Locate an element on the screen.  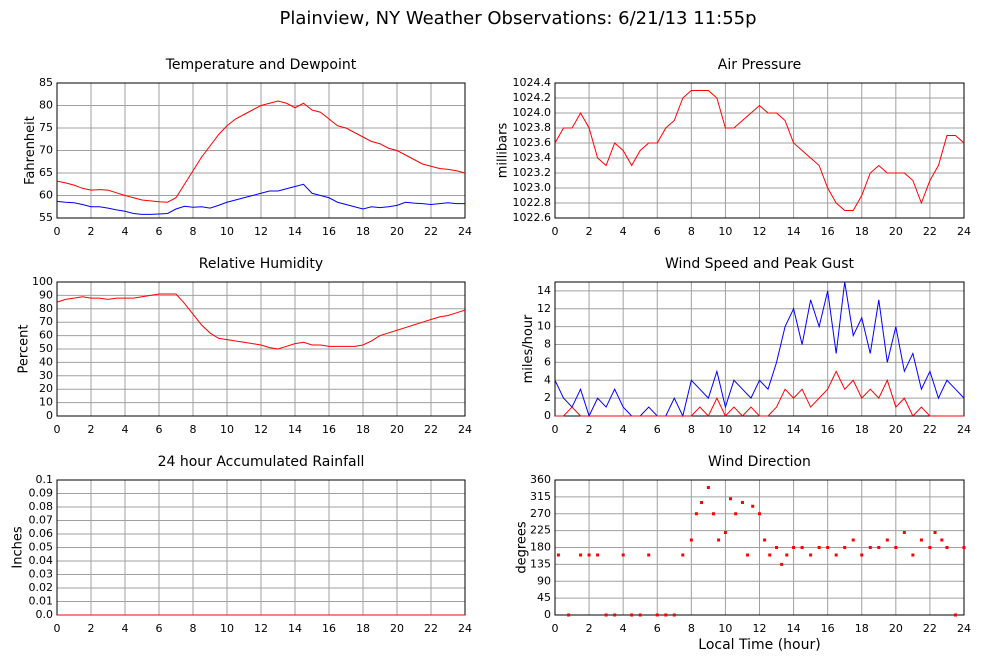
y-axis-label: millibars is located at coordinates (503, 151).